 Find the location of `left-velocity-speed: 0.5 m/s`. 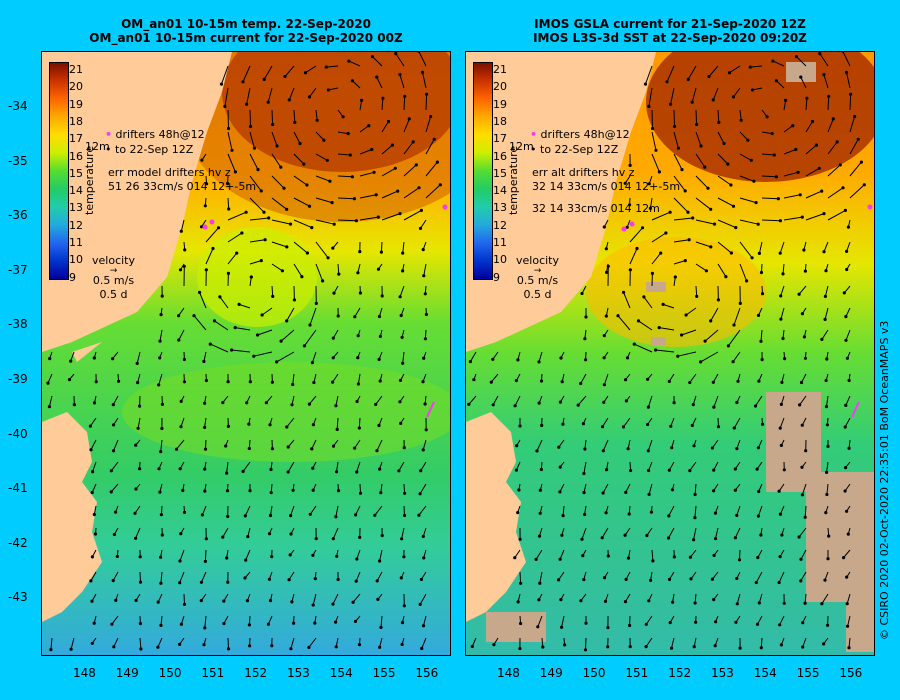

left-velocity-speed: 0.5 m/s is located at coordinates (113, 280).